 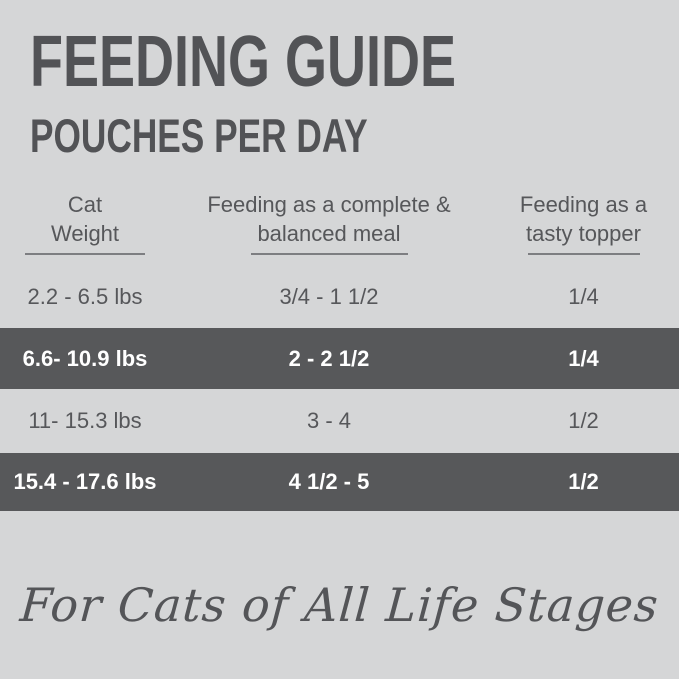 What do you see at coordinates (329, 358) in the screenshot?
I see `cell-meal-pouches: 2 - 2 1/2` at bounding box center [329, 358].